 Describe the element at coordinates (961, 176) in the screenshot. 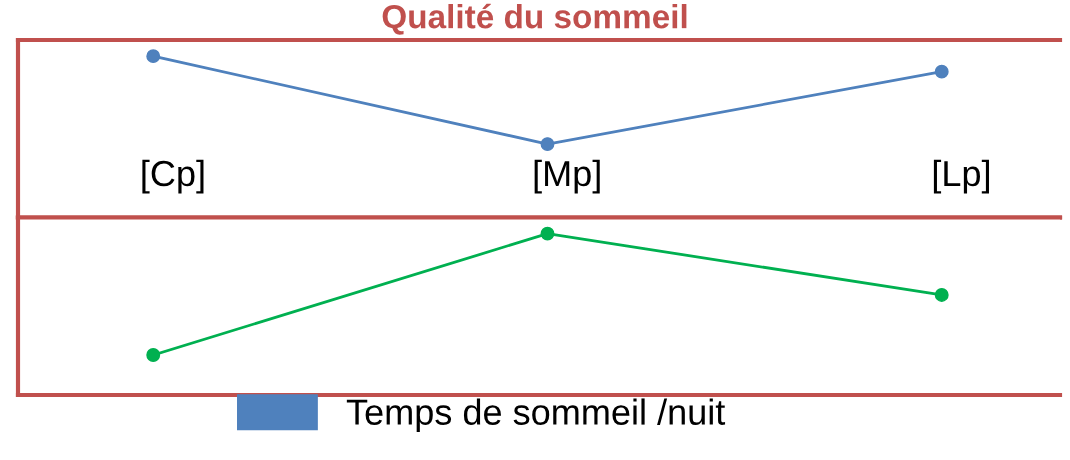

I see `x-tick-label: [Lp]` at that location.